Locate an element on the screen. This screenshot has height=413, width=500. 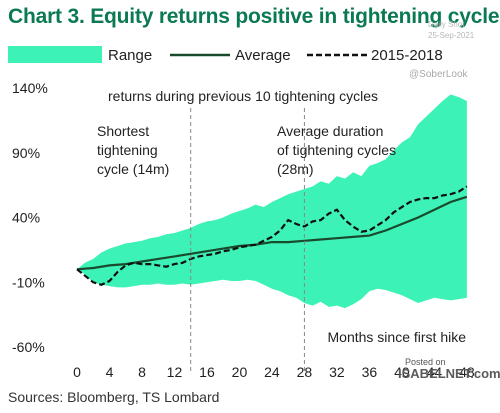
isabelnet-logo-text: ISABELNET.com is located at coordinates (449, 373).